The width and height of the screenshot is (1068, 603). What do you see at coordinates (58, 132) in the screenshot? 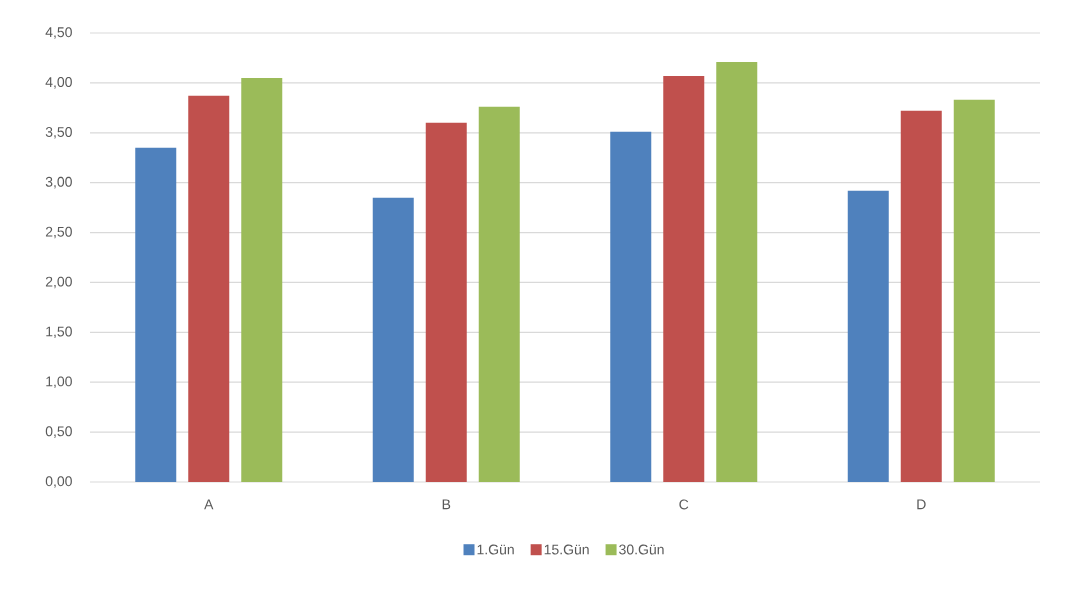
I see `y-tick-label: 3,50` at bounding box center [58, 132].